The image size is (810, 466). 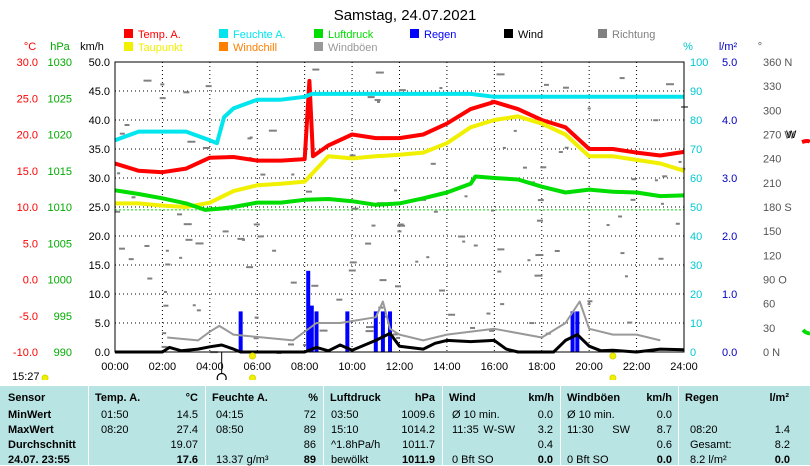 I want to click on moon-icon, so click(x=221, y=376).